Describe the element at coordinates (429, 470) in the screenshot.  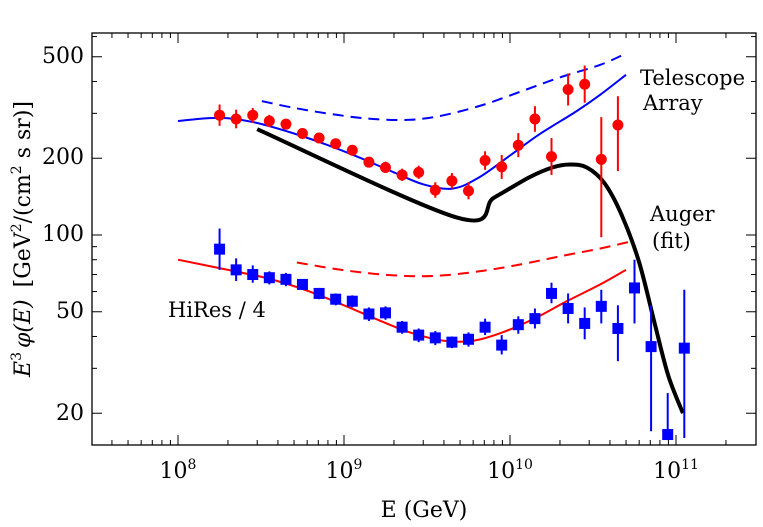
I see `x-tick-labels: 10⁸ 10⁹ 10¹⁰ 10¹¹` at that location.